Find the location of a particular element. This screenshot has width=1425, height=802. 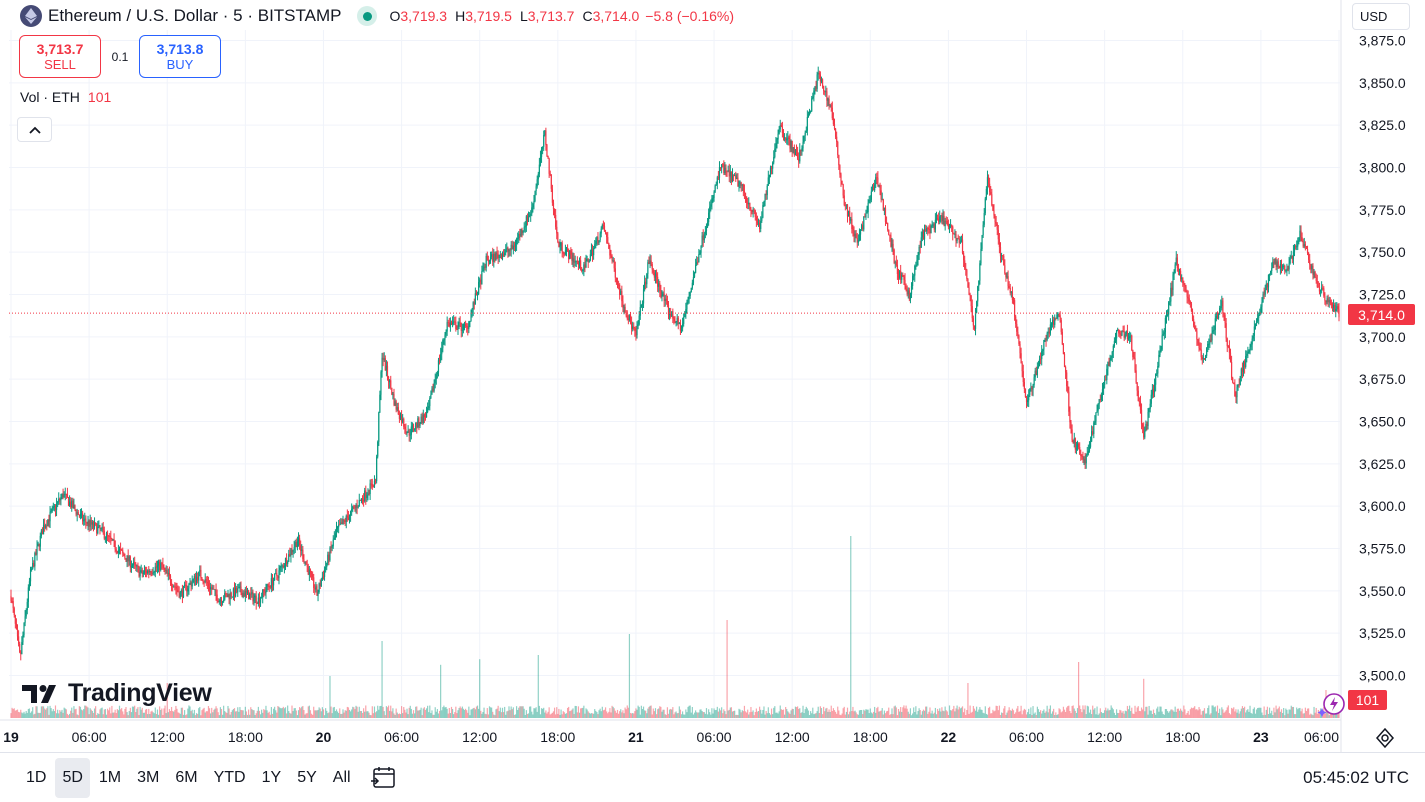

range-5d: 5D is located at coordinates (72, 778).